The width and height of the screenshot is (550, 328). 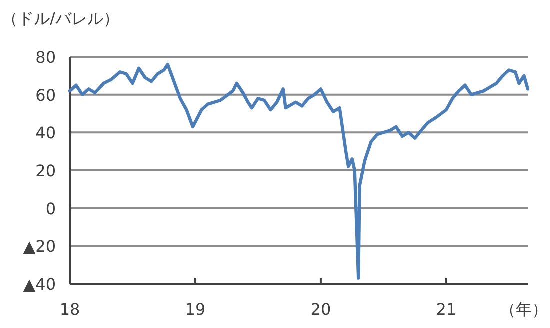 I want to click on x-tick-label: 20, so click(x=321, y=309).